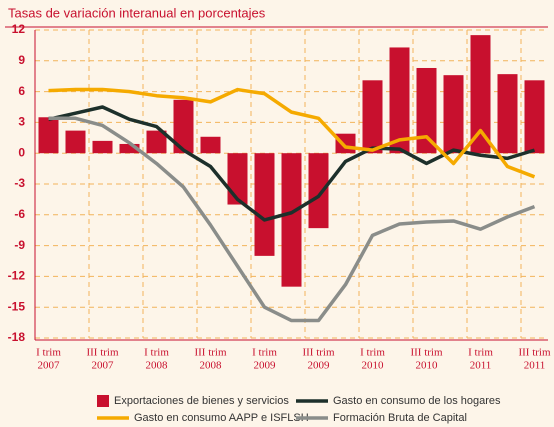  I want to click on legend-label: Formación Bruta de Capital, so click(400, 418).